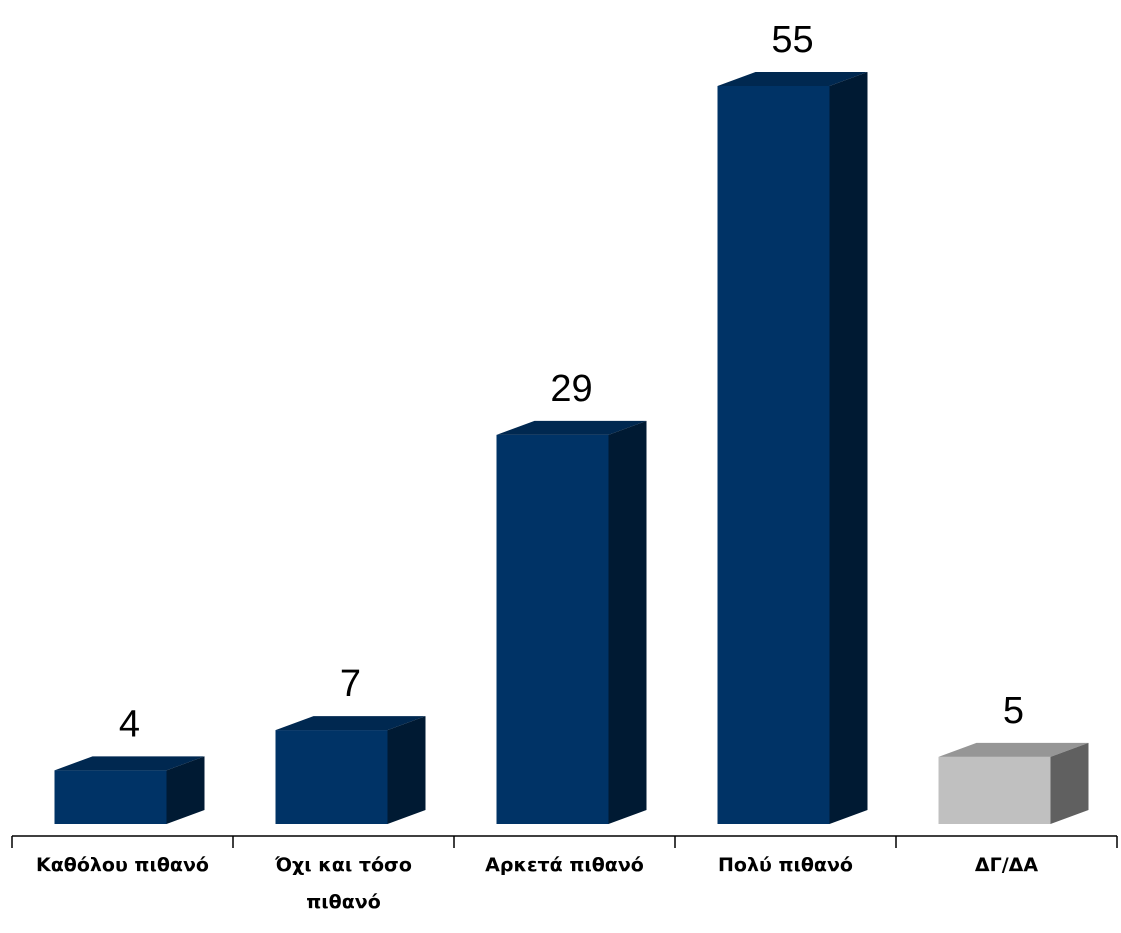  I want to click on category-label: ΔΓ/ΔΑ, so click(1006, 865).